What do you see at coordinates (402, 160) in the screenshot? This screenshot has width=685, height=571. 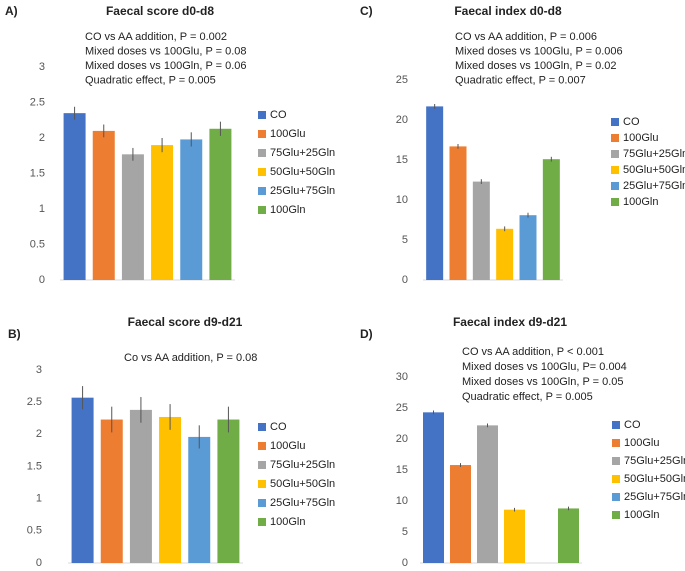 I see `y-tick-label: 15` at bounding box center [402, 160].